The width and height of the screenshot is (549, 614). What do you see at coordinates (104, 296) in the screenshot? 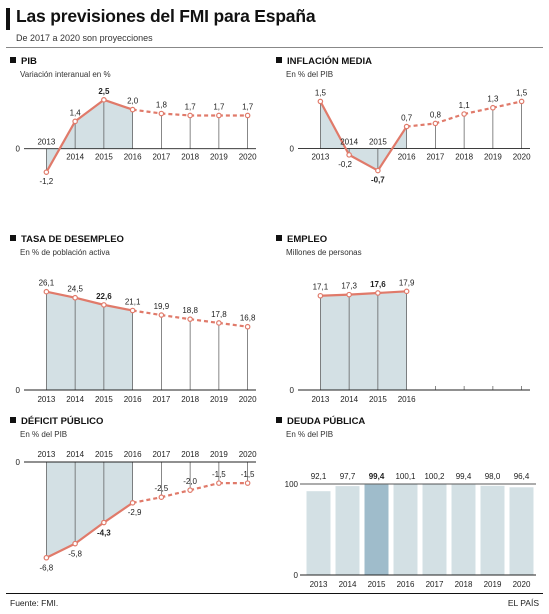
I see `data-label: 22,6` at bounding box center [104, 296].